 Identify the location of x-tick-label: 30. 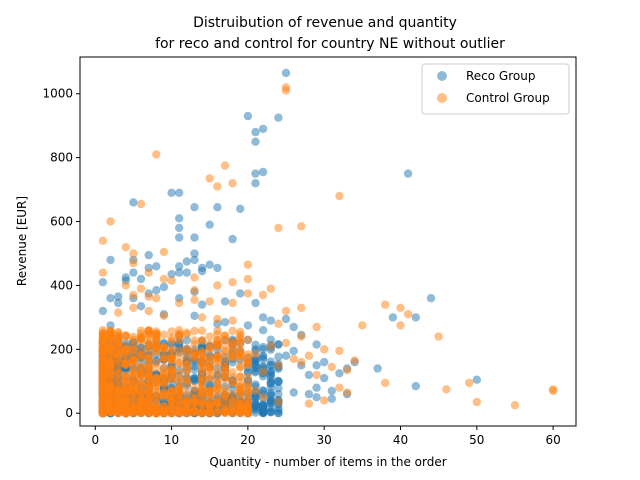
(324, 440).